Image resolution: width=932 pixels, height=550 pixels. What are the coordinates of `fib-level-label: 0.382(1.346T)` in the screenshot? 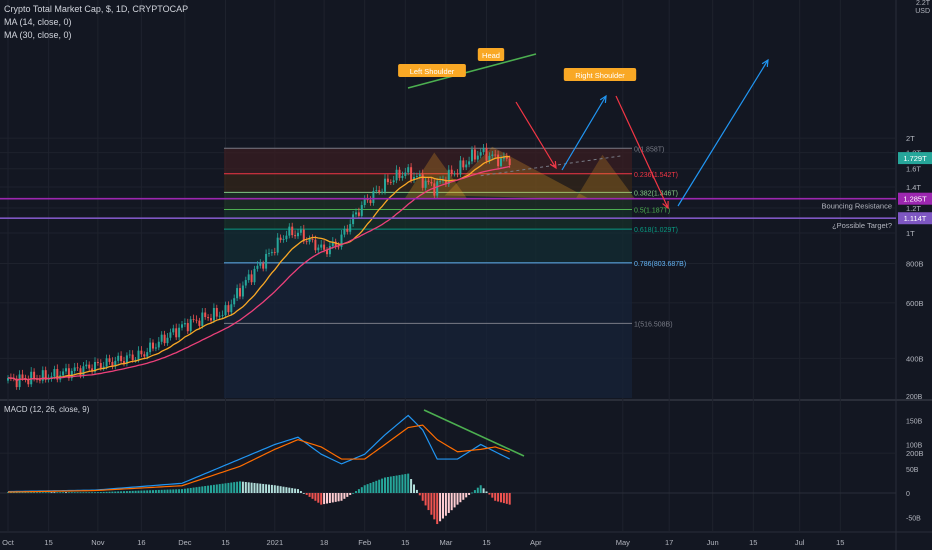 It's located at (656, 193).